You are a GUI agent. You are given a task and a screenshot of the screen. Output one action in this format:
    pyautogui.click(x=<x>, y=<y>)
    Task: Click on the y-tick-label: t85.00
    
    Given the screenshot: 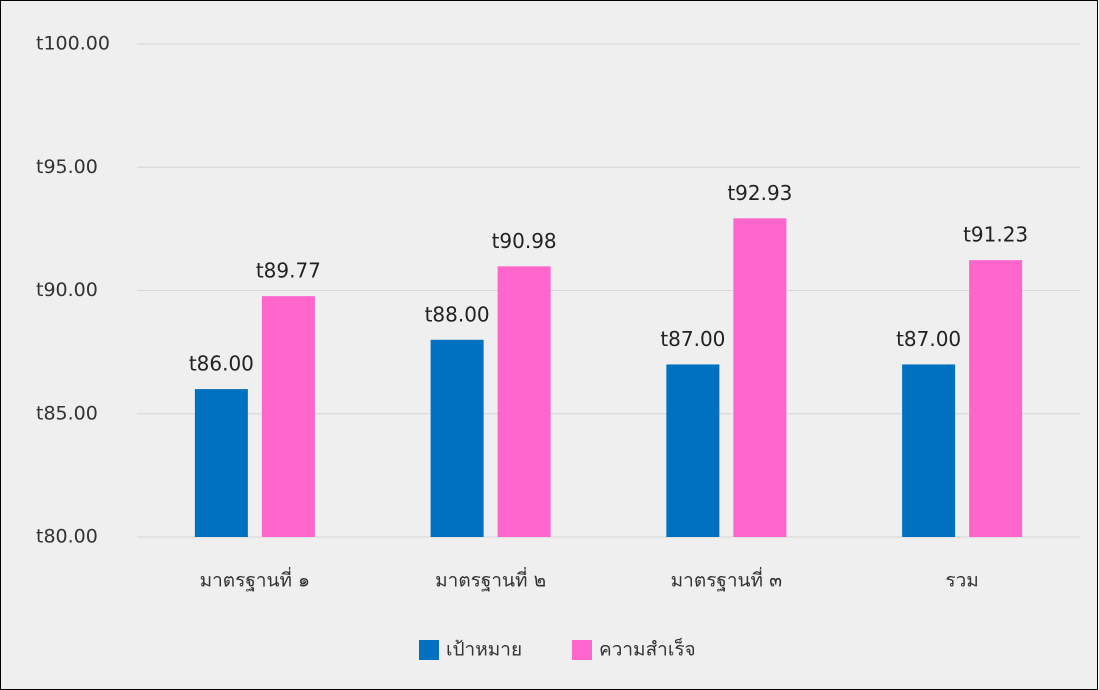 What is the action you would take?
    pyautogui.click(x=67, y=413)
    